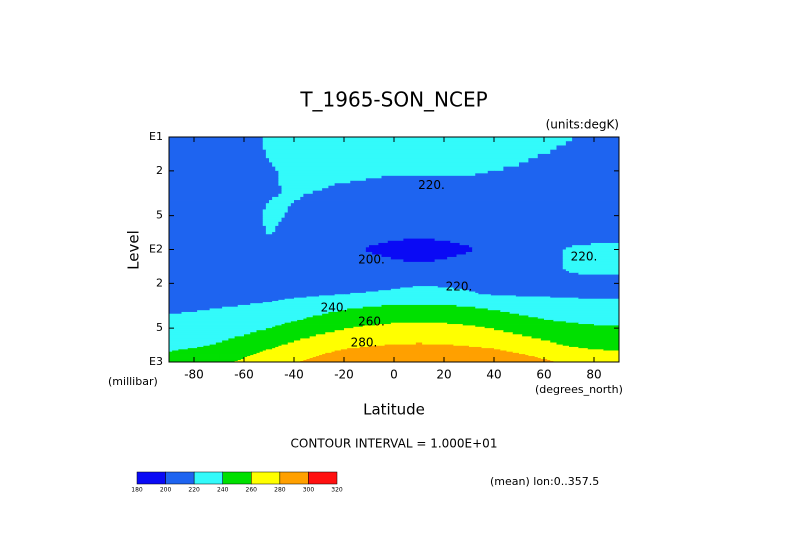 This screenshot has width=789, height=558. I want to click on colorbar-box, so click(237, 478).